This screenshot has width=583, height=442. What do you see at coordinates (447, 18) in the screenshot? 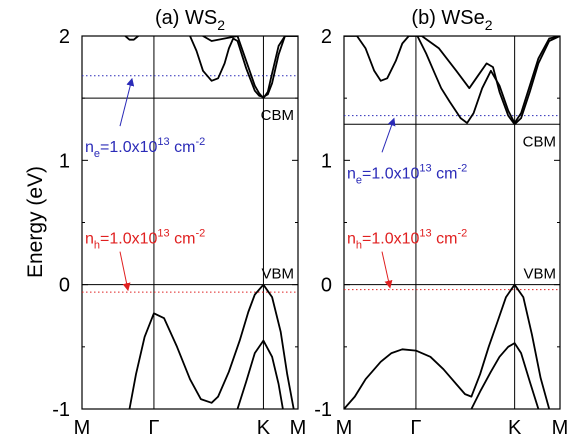
I see `panel-title-main: (b) WSe` at bounding box center [447, 18].